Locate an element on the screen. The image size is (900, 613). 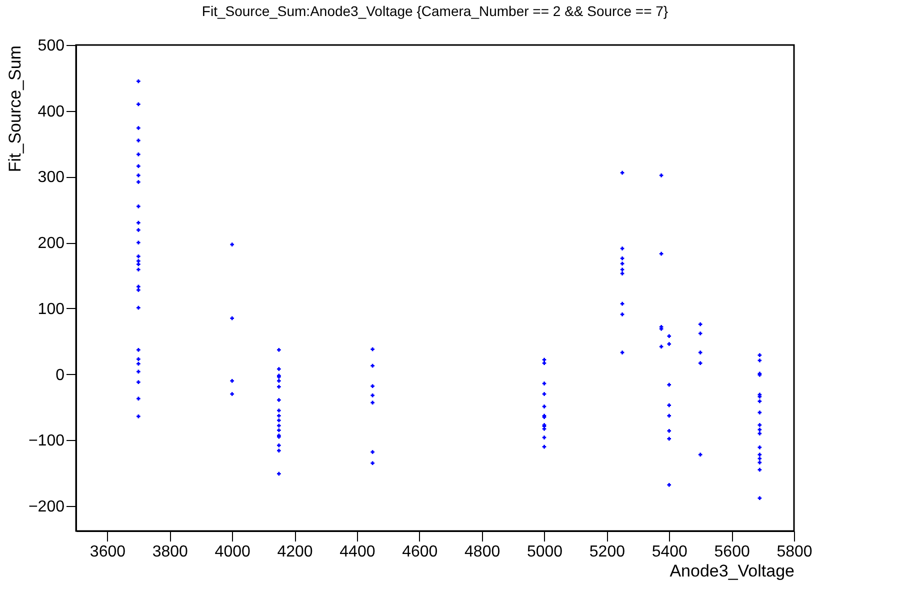
x-tick-label: 4800 is located at coordinates (482, 552).